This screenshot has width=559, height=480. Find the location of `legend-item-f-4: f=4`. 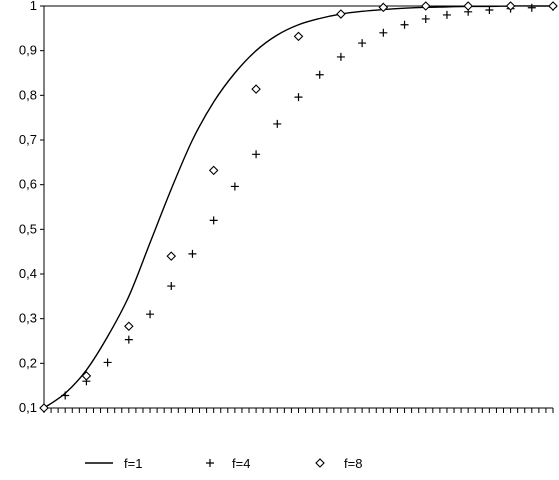

legend-item-f-4: f=4 is located at coordinates (228, 463).